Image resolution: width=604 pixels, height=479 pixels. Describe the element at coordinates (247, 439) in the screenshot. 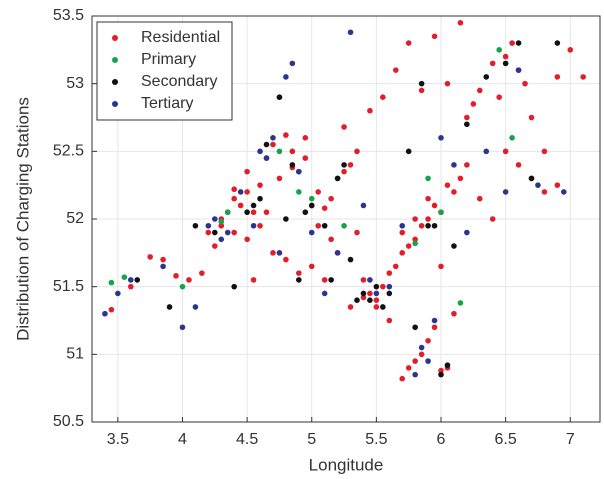

I see `x-tick-label: 4.5` at that location.